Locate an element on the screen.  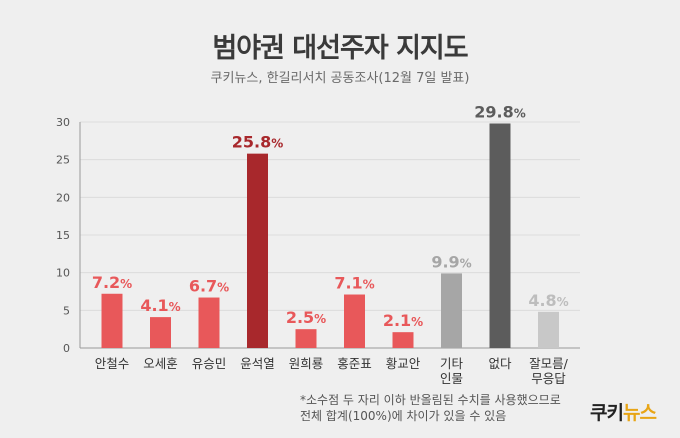
x-tick-label: 무응답 is located at coordinates (548, 378).